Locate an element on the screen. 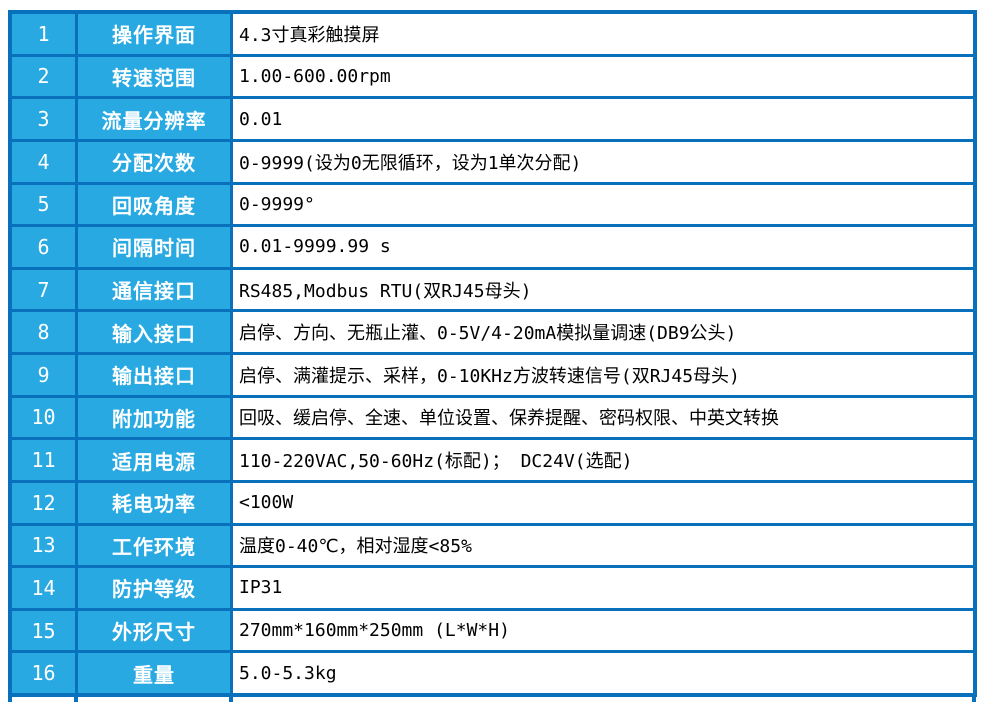 The height and width of the screenshot is (711, 992). row-value-cell: <100W is located at coordinates (603, 502).